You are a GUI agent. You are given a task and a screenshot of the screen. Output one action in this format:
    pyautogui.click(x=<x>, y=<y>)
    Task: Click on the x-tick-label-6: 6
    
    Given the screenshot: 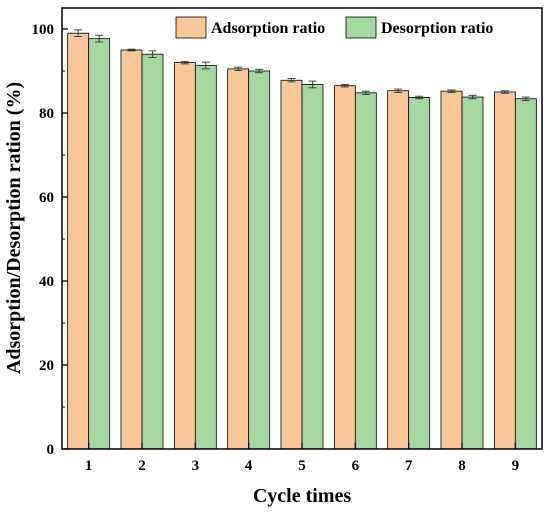 What is the action you would take?
    pyautogui.click(x=356, y=466)
    